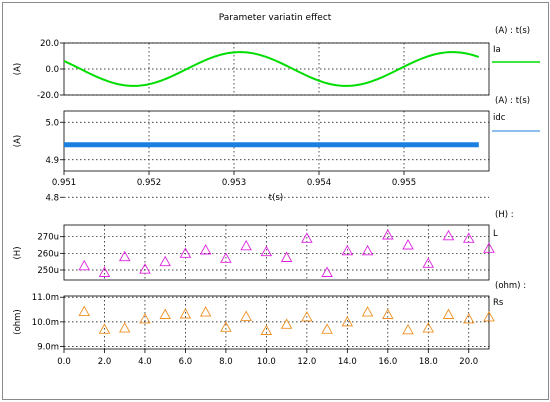  I want to click on y-tick-label: 4.8, so click(52, 198).